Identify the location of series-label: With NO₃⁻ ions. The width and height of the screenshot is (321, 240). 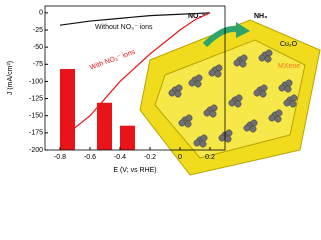
(113, 60).